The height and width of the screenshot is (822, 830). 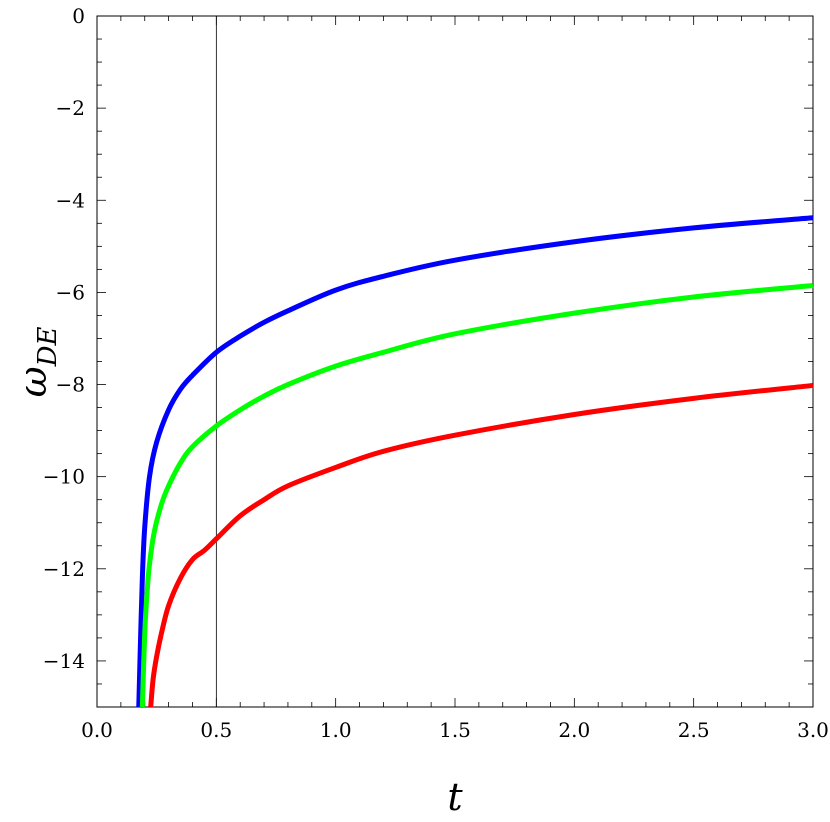 I want to click on x-tick-label: 0.5, so click(x=216, y=730).